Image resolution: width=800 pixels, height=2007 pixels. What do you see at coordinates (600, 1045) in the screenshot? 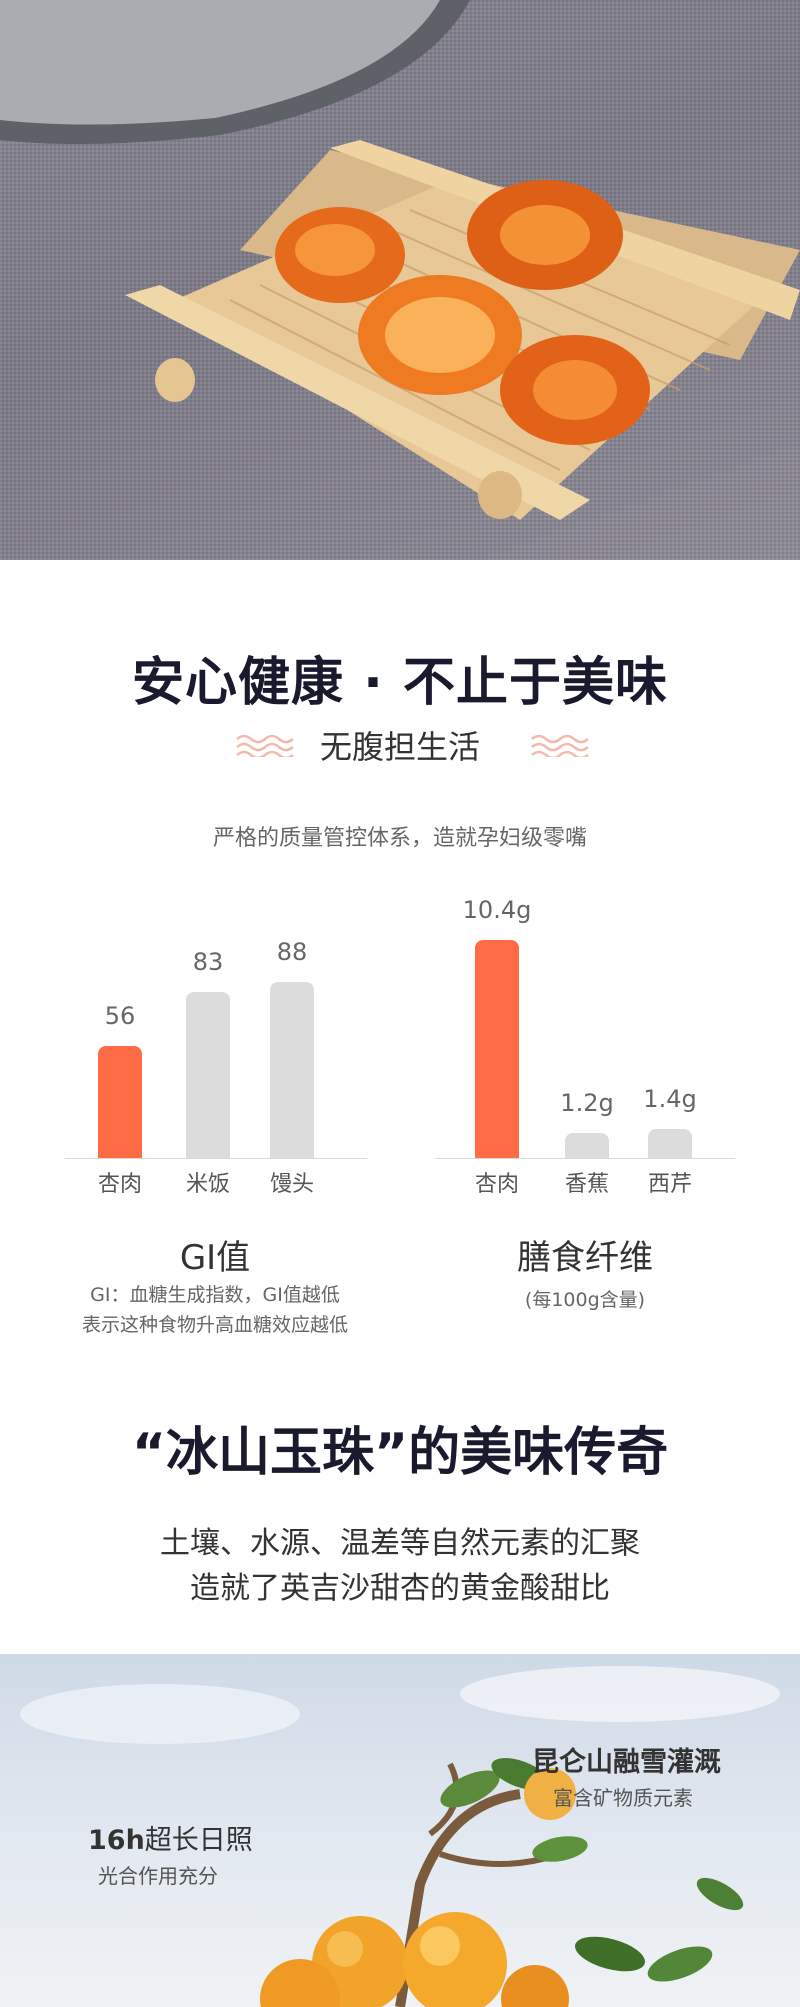
I see `fiber-chart: 10.4g 杏肉 1.2g 香蕉 1.4g 西芹` at bounding box center [600, 1045].